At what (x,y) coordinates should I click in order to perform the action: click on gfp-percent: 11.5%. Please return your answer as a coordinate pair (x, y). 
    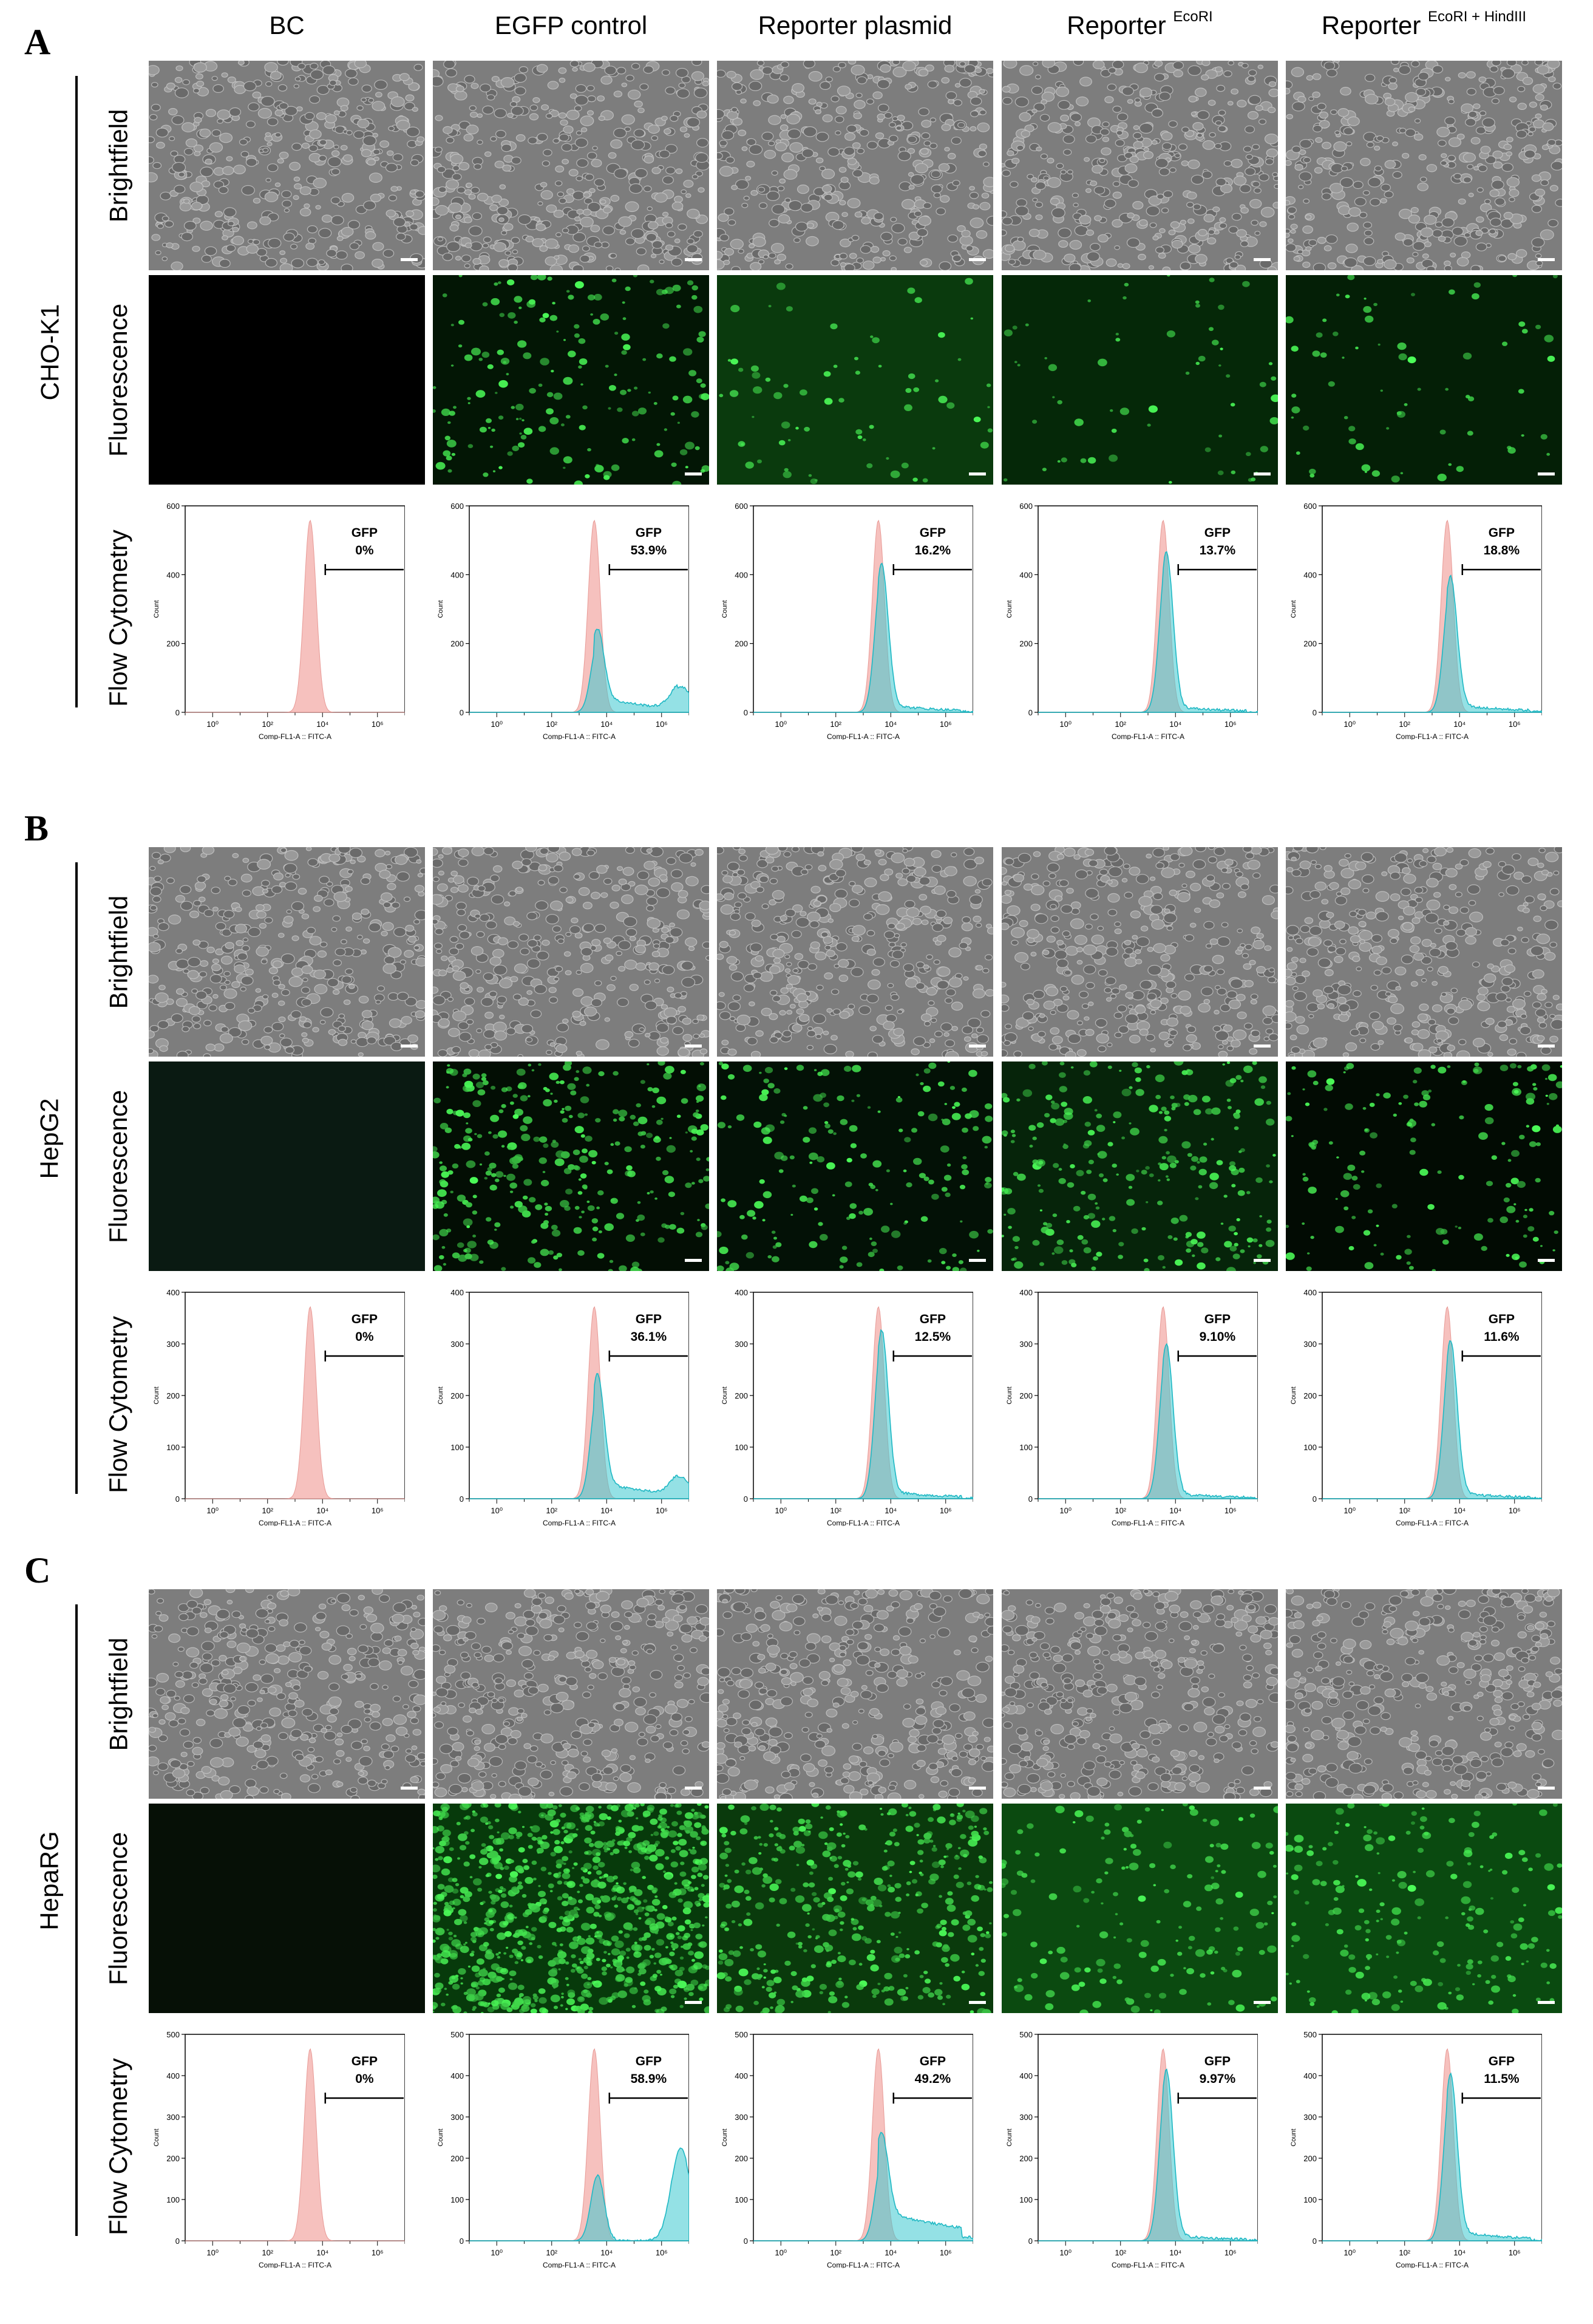
    Looking at the image, I should click on (1502, 2079).